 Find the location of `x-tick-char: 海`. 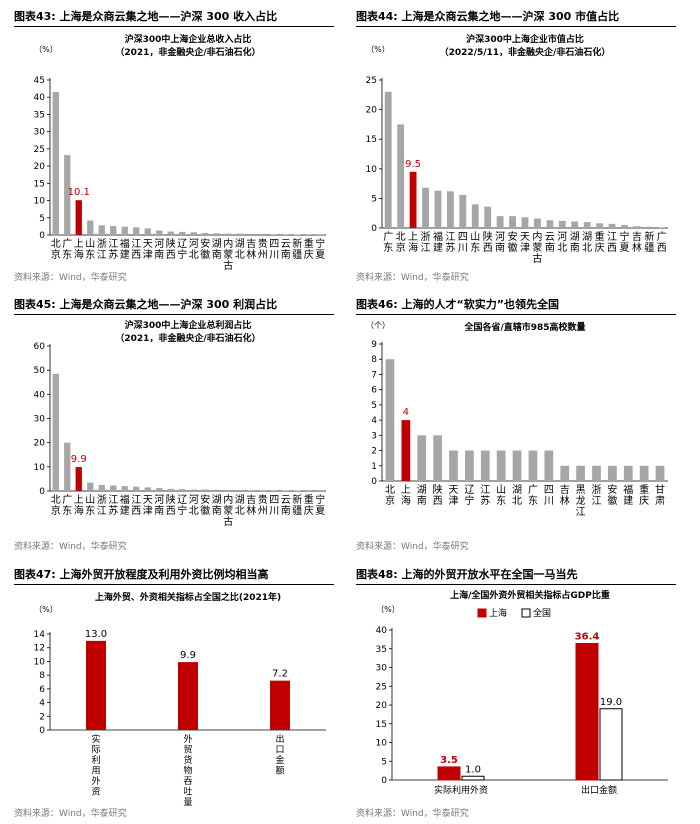

x-tick-char: 海 is located at coordinates (79, 510).